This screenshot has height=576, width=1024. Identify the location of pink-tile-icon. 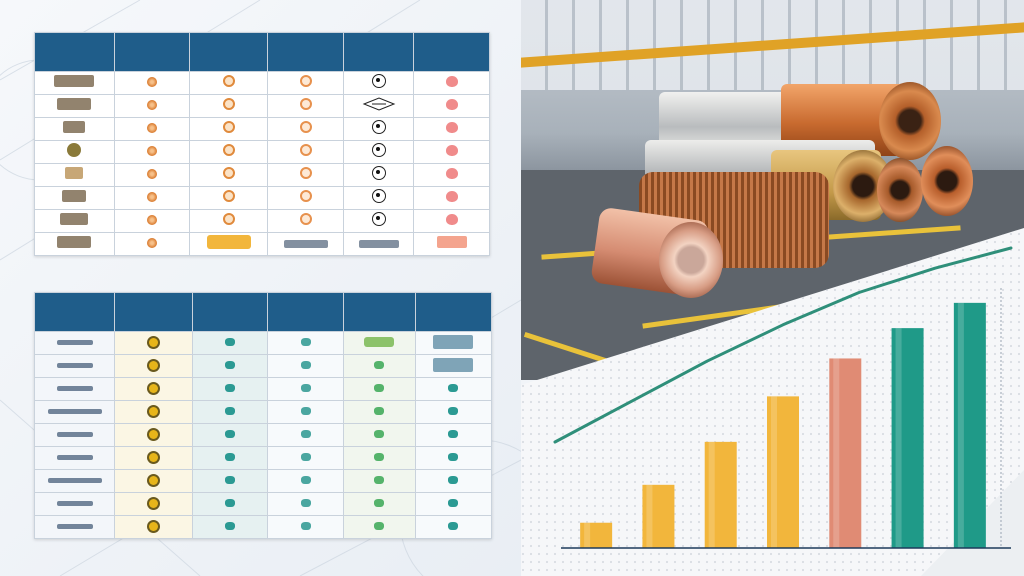
(451, 242).